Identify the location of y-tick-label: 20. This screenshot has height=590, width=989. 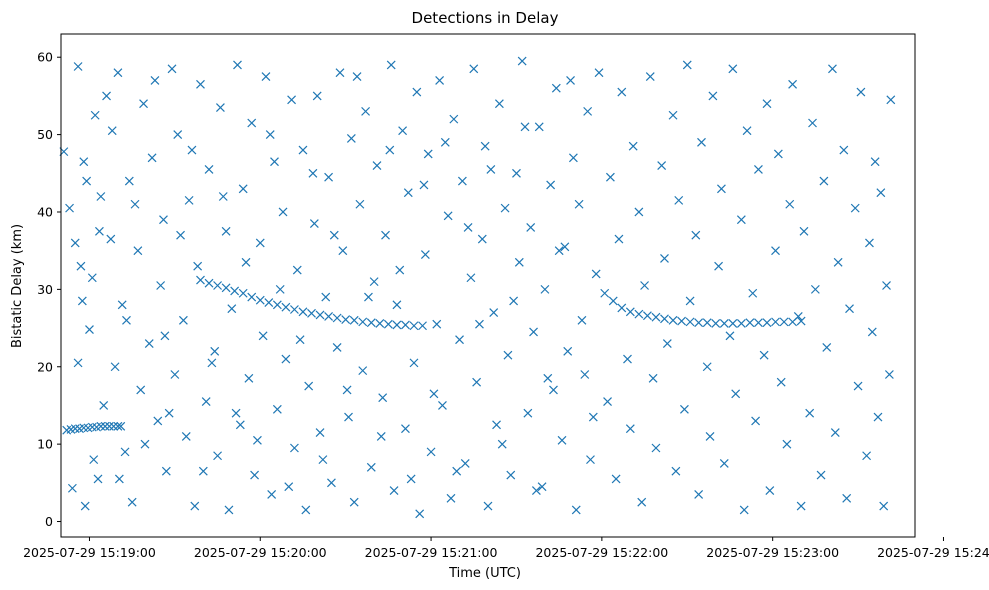
(45, 366).